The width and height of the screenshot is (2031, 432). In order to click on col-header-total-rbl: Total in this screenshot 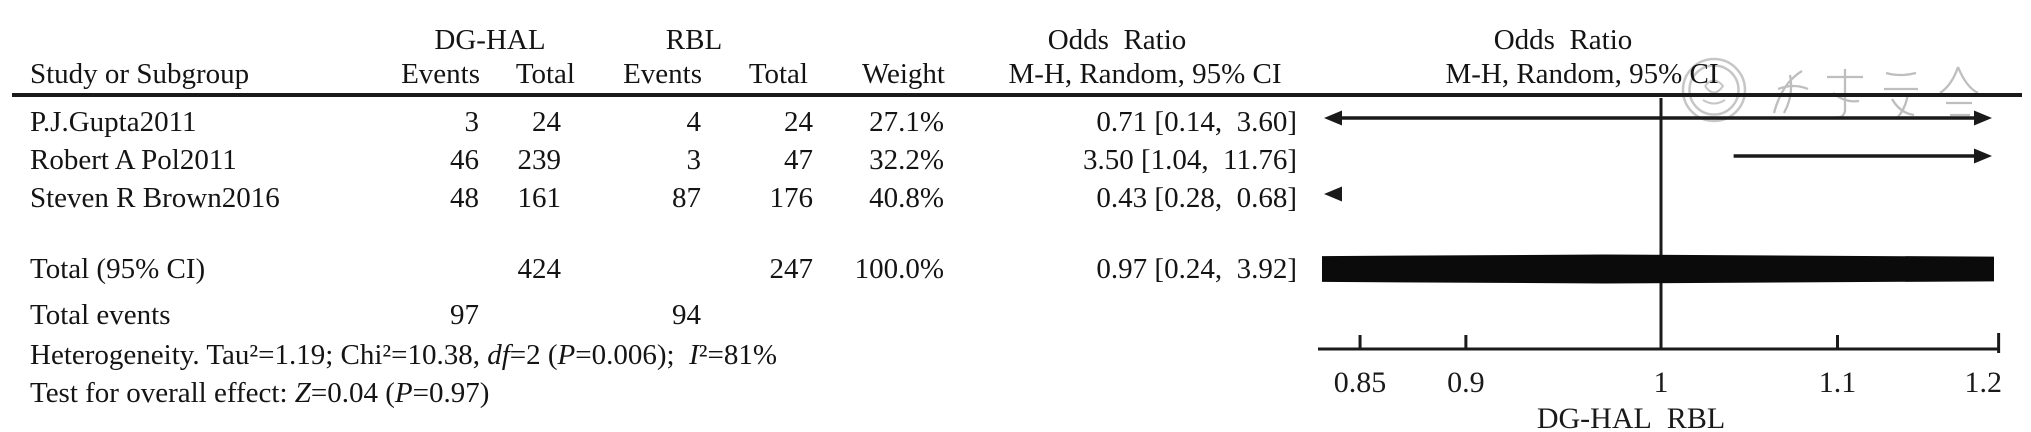, I will do `click(778, 74)`.